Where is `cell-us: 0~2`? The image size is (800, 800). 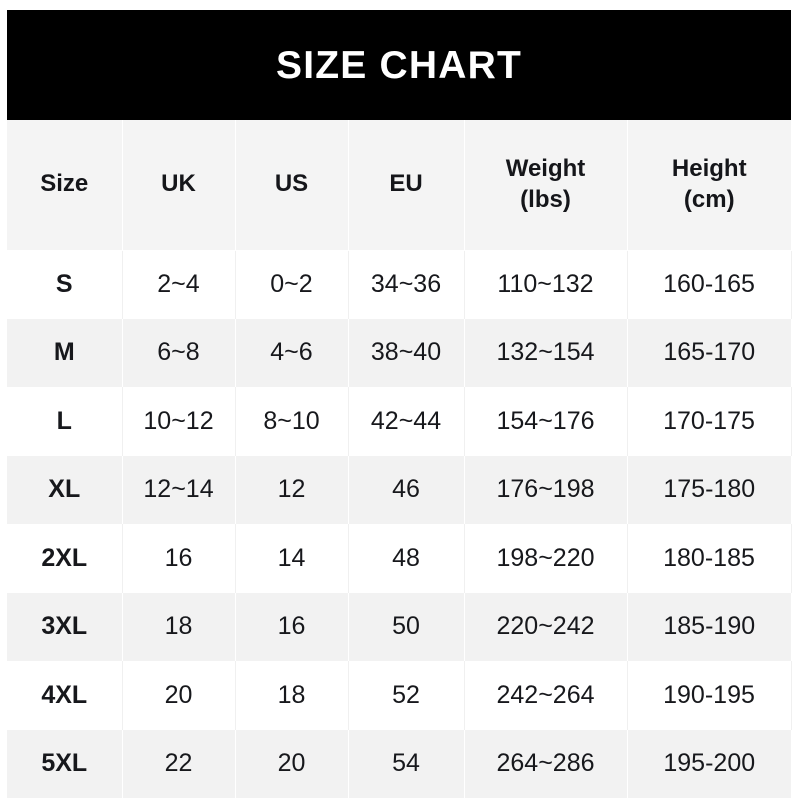
cell-us: 0~2 is located at coordinates (292, 284).